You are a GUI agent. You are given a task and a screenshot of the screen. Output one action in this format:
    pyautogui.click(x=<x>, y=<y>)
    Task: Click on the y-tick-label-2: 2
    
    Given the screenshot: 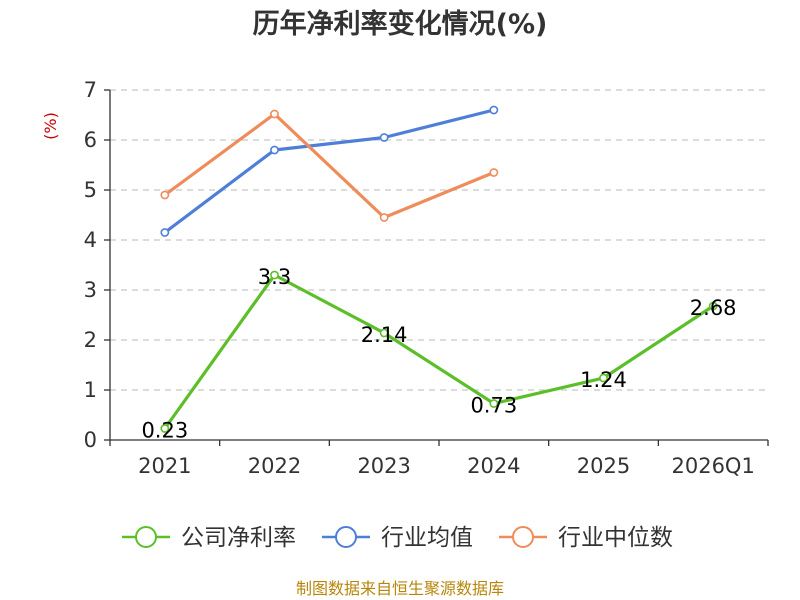 What is the action you would take?
    pyautogui.click(x=90, y=340)
    